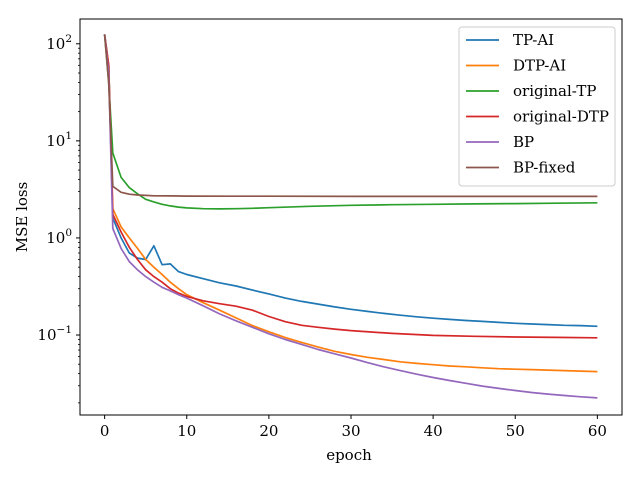 Image resolution: width=640 pixels, height=480 pixels. I want to click on legend-label-original-dtp: original-DTP, so click(561, 117).